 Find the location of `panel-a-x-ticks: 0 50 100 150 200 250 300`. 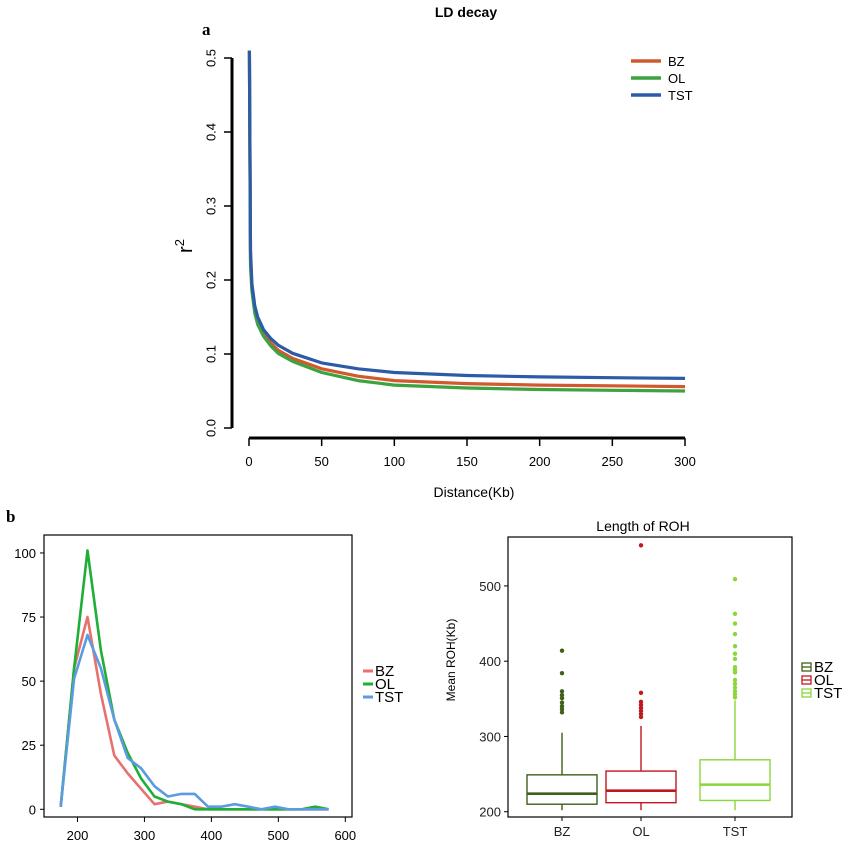

panel-a-x-ticks: 0 50 100 150 200 250 300 is located at coordinates (470, 453).